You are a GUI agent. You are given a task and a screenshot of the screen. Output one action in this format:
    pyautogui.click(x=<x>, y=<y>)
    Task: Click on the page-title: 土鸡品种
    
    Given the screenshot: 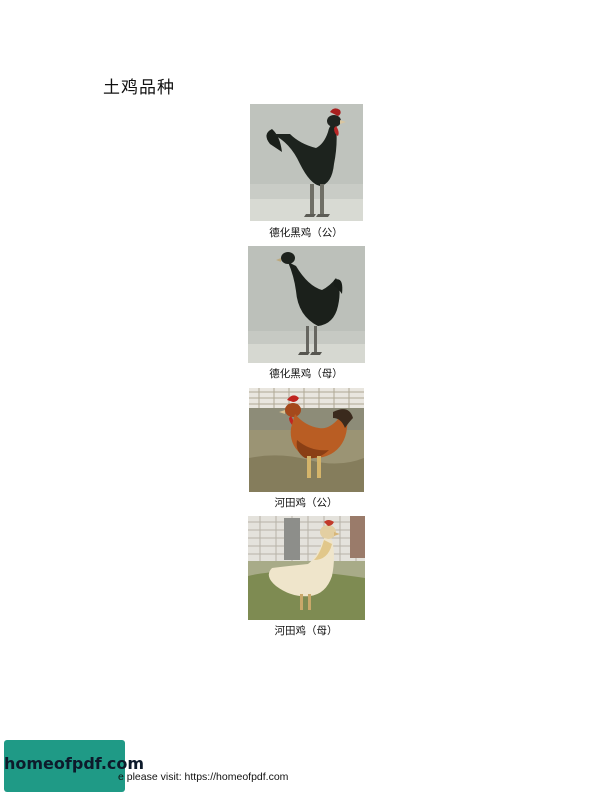 What is the action you would take?
    pyautogui.click(x=139, y=88)
    